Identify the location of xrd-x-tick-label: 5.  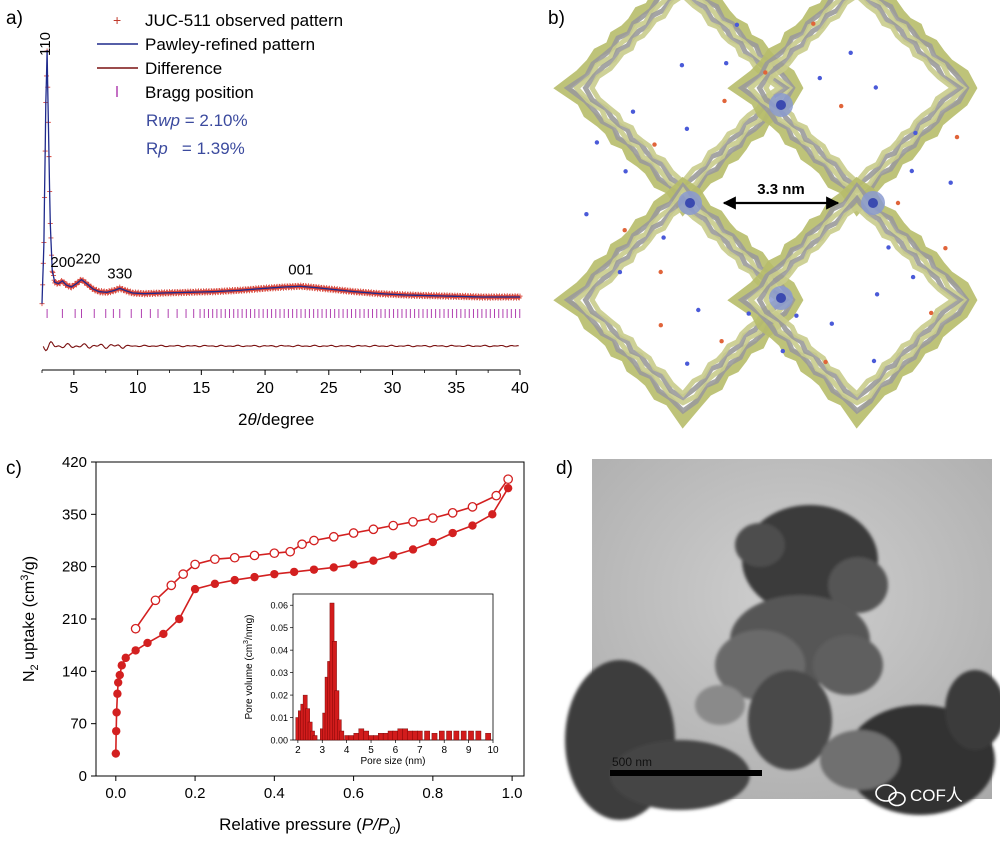
(73, 388).